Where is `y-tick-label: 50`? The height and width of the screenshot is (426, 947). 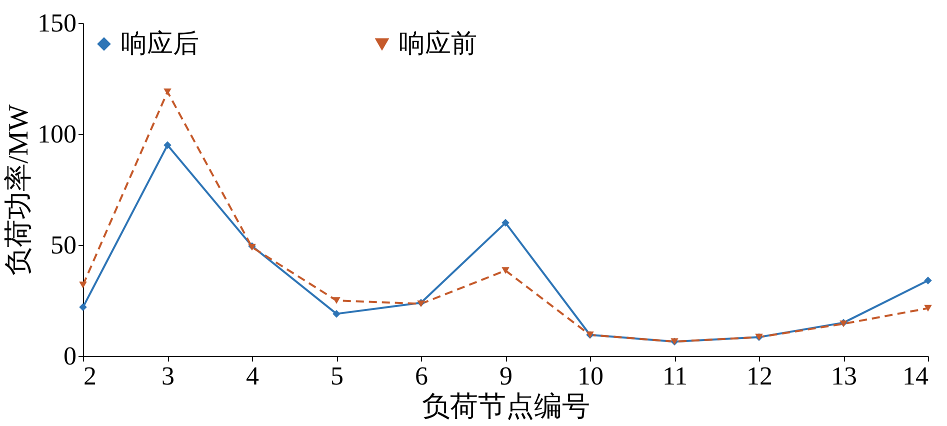
y-tick-label: 50 is located at coordinates (63, 245).